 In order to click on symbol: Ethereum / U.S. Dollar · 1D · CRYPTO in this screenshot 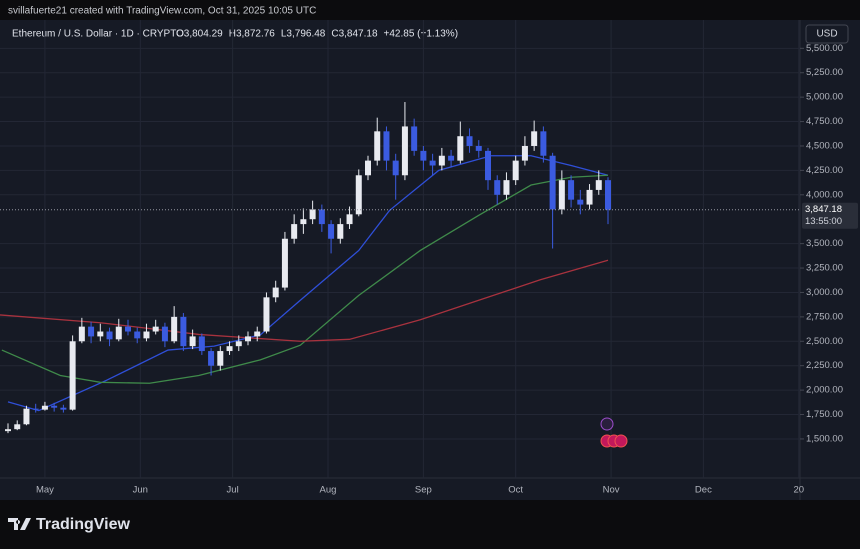, I will do `click(98, 34)`.